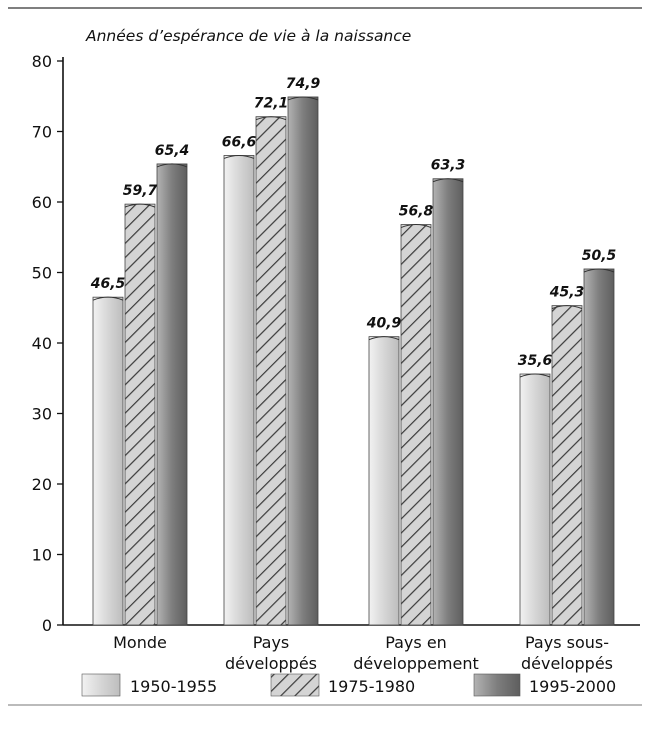  What do you see at coordinates (172, 151) in the screenshot?
I see `data-label: 65,4` at bounding box center [172, 151].